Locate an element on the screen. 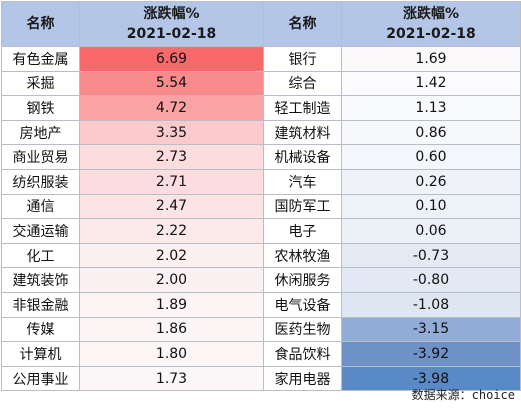 This screenshot has height=408, width=521. sector-name-left: 计算机 is located at coordinates (40, 354).